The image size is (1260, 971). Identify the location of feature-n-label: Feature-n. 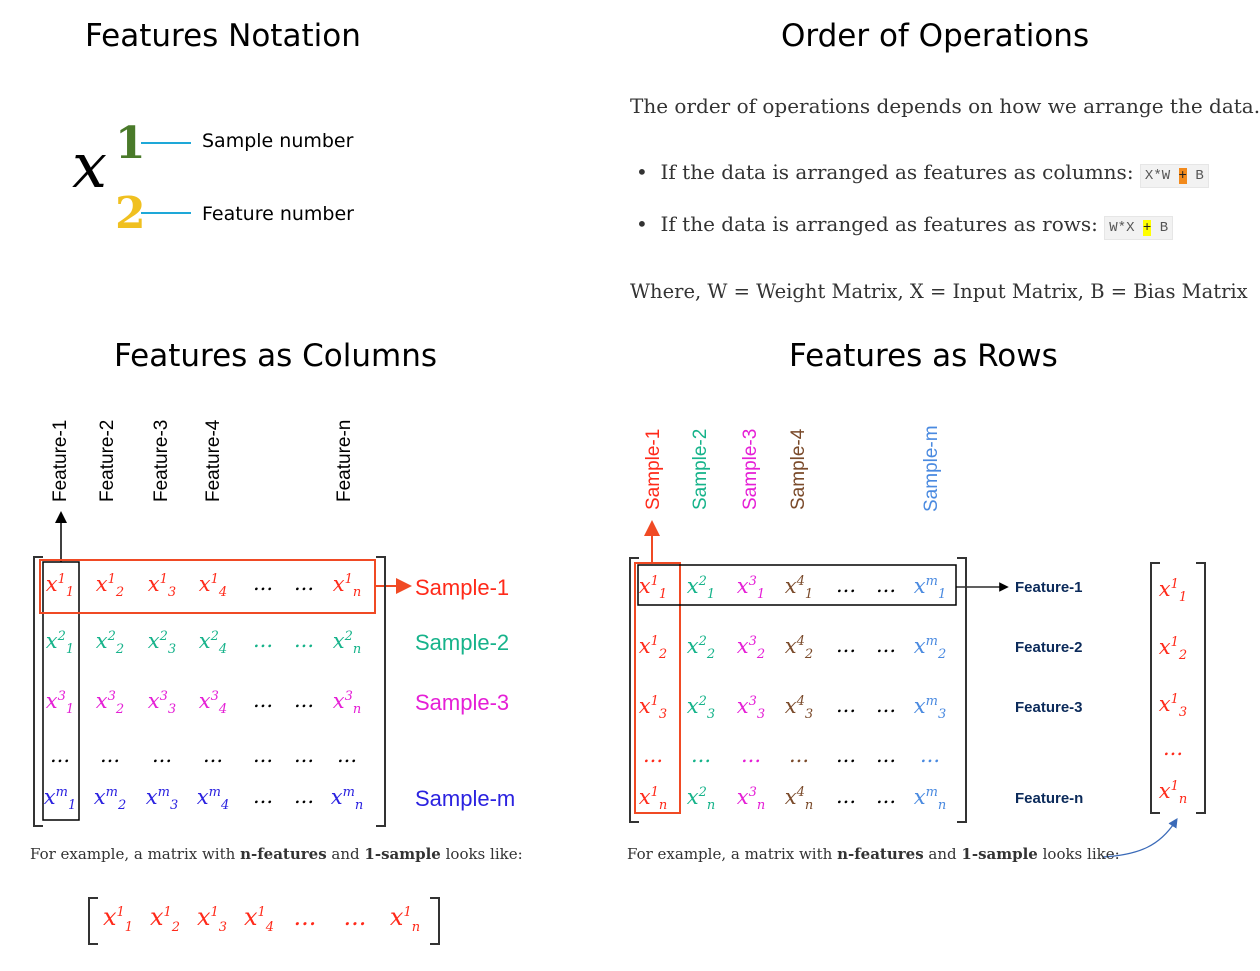
(1049, 798).